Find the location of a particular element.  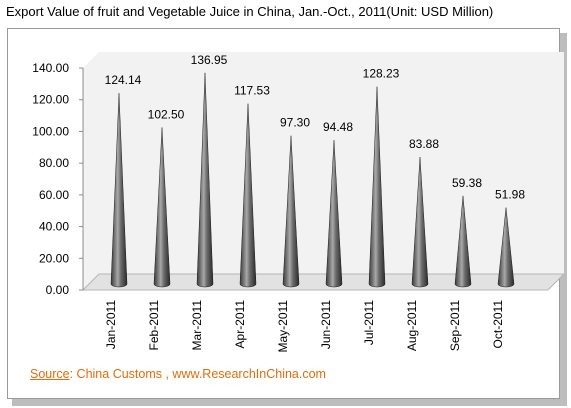

x-tick-label: Sep-2011 is located at coordinates (455, 325).